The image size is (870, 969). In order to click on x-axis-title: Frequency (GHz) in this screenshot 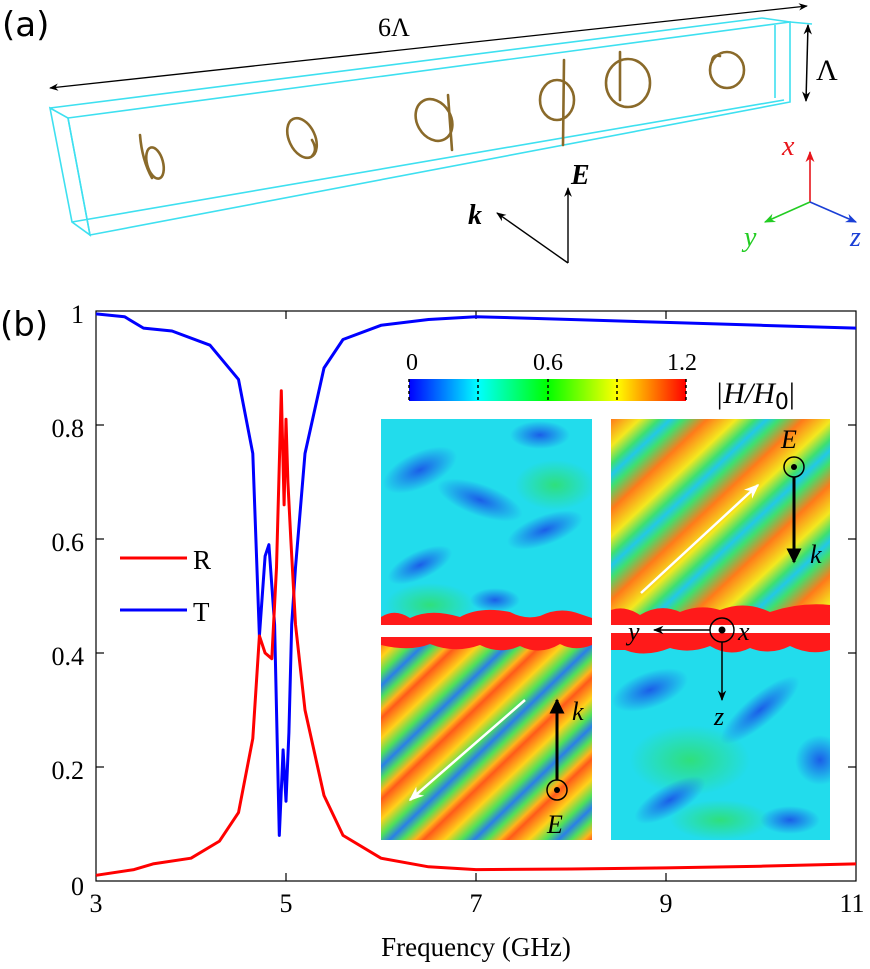, I will do `click(476, 947)`.